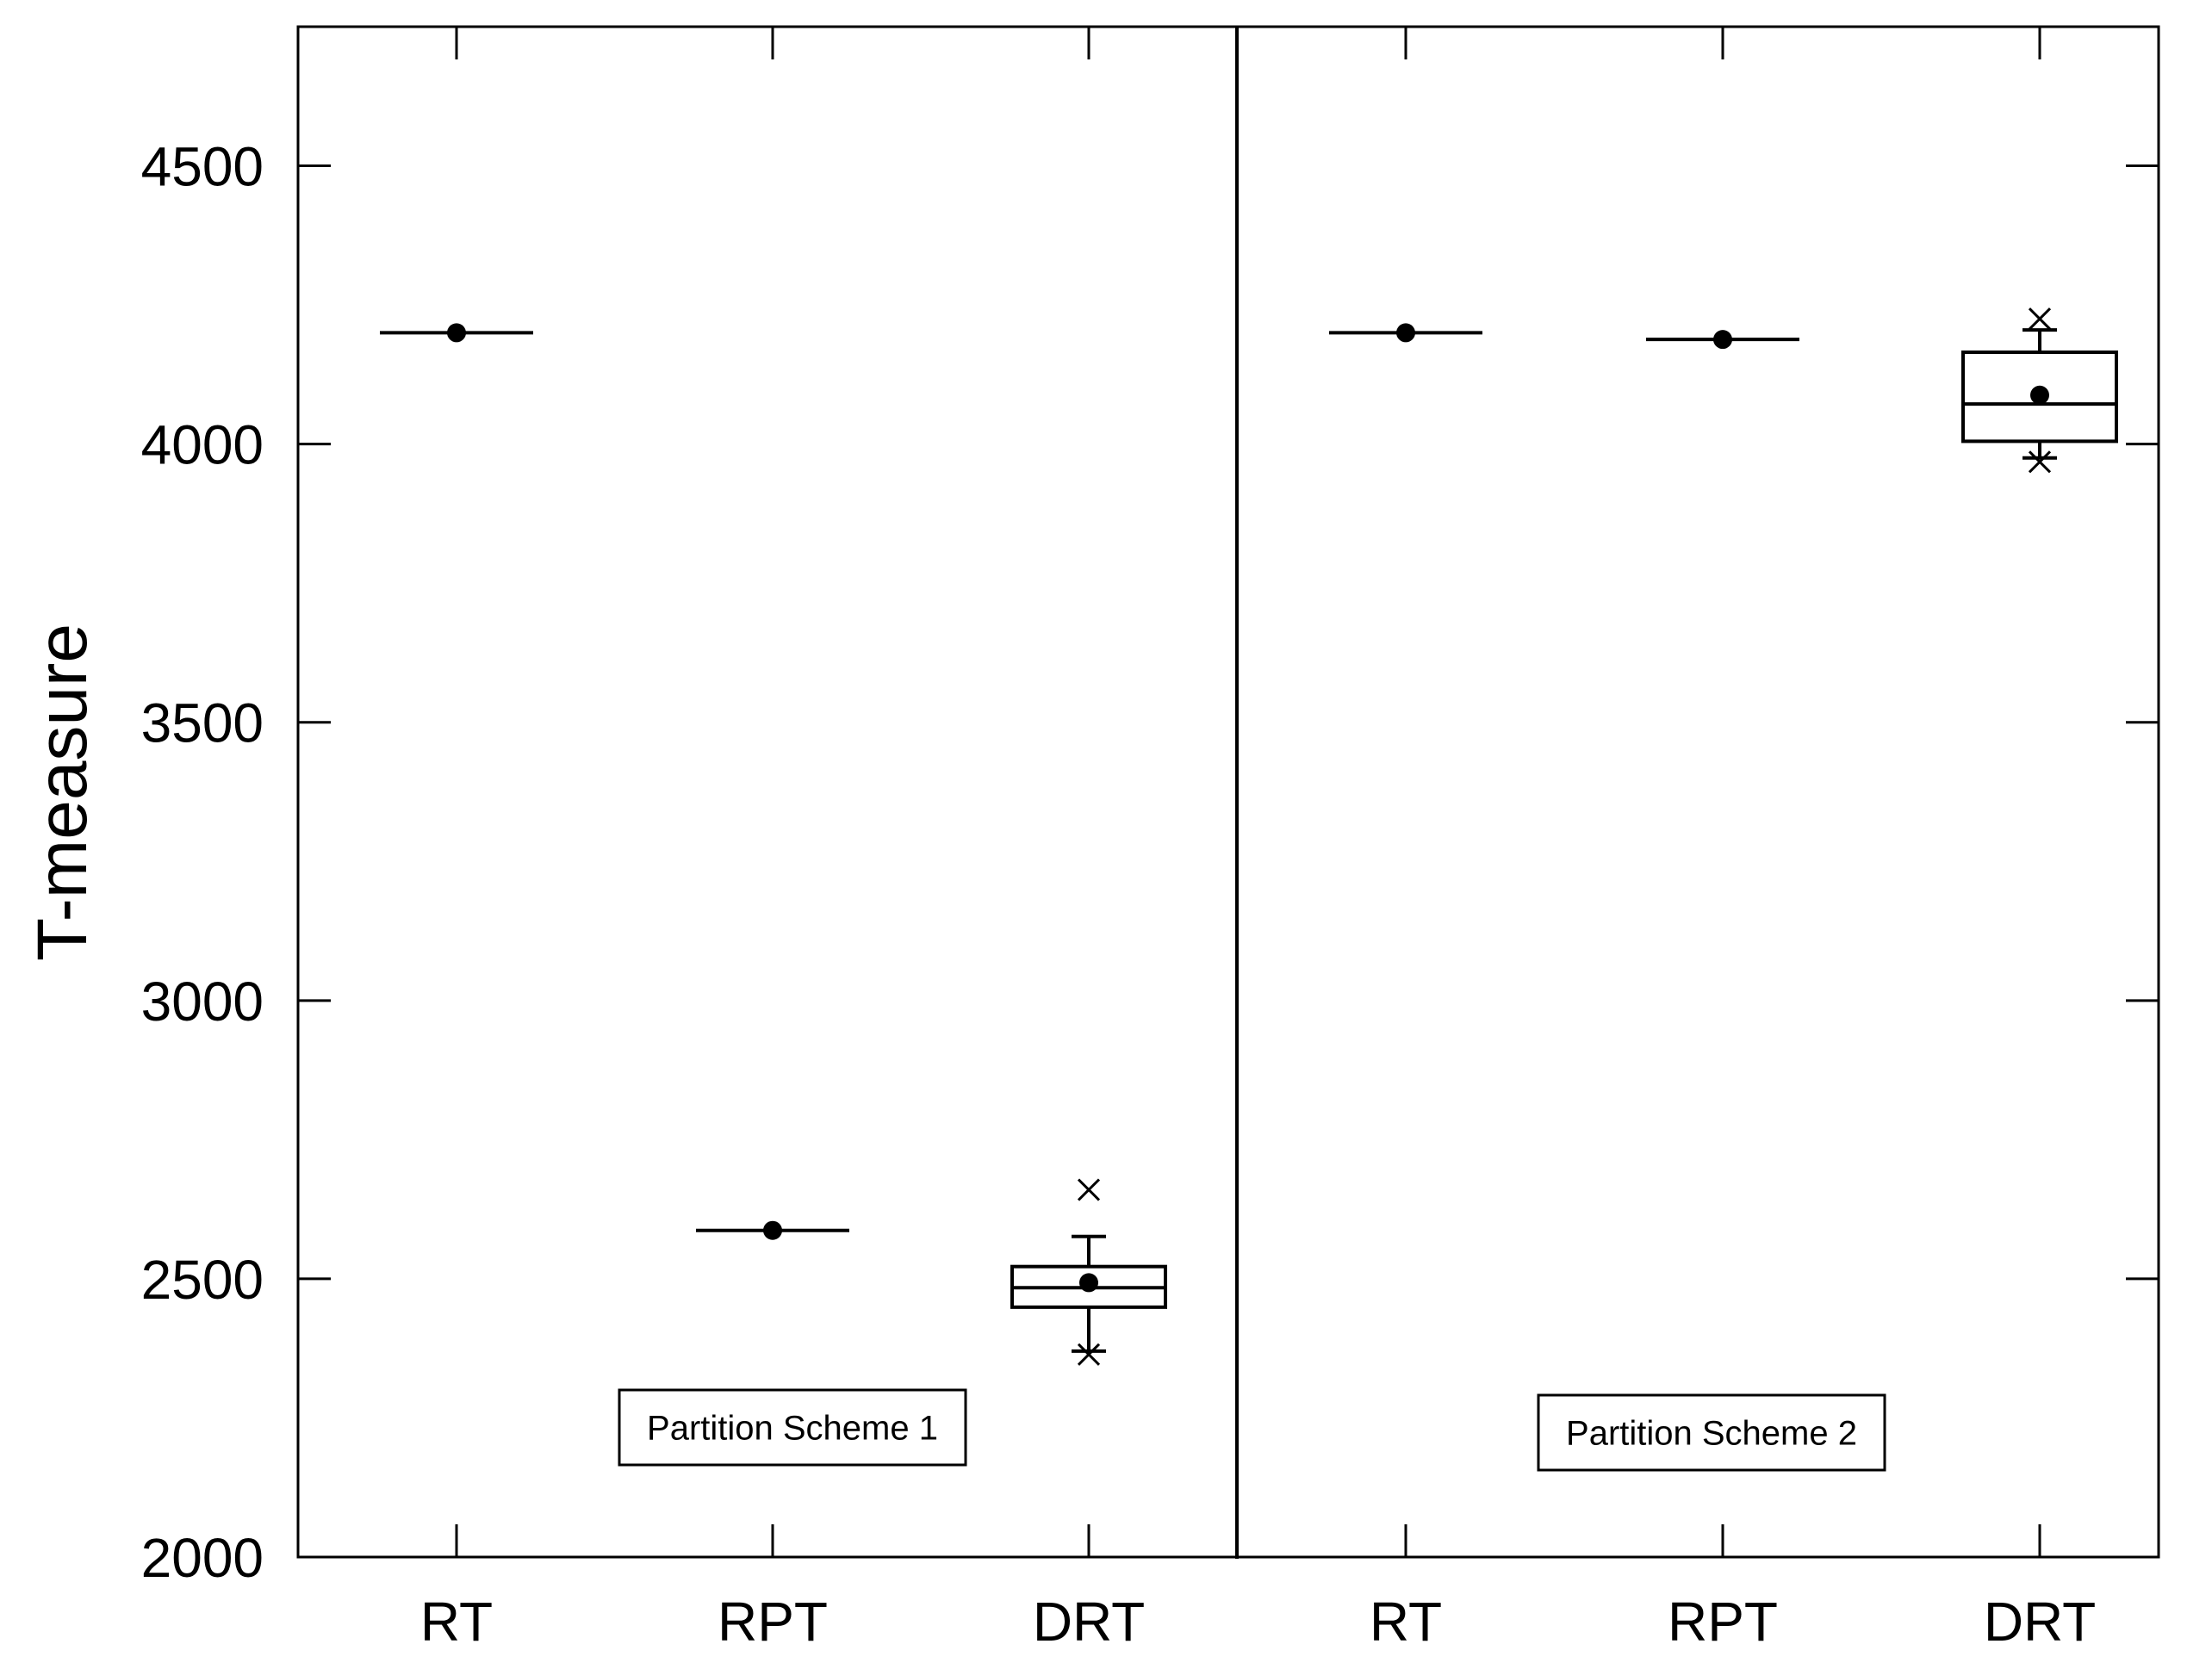  What do you see at coordinates (1252, 1430) in the screenshot?
I see `panel-annotations: Partition Scheme 1 Partition Scheme 2` at bounding box center [1252, 1430].